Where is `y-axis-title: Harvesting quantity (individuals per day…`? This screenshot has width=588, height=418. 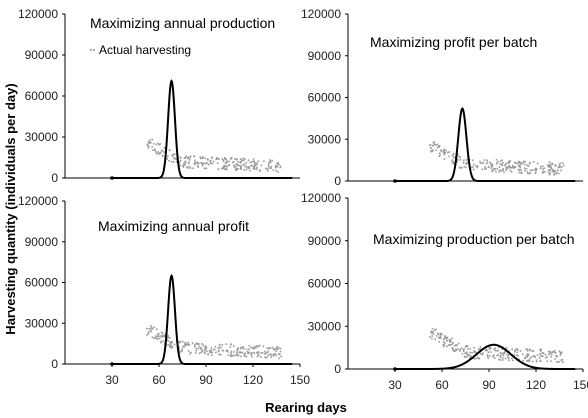
y-axis-title: Harvesting quantity (individuals per day… is located at coordinates (10, 208).